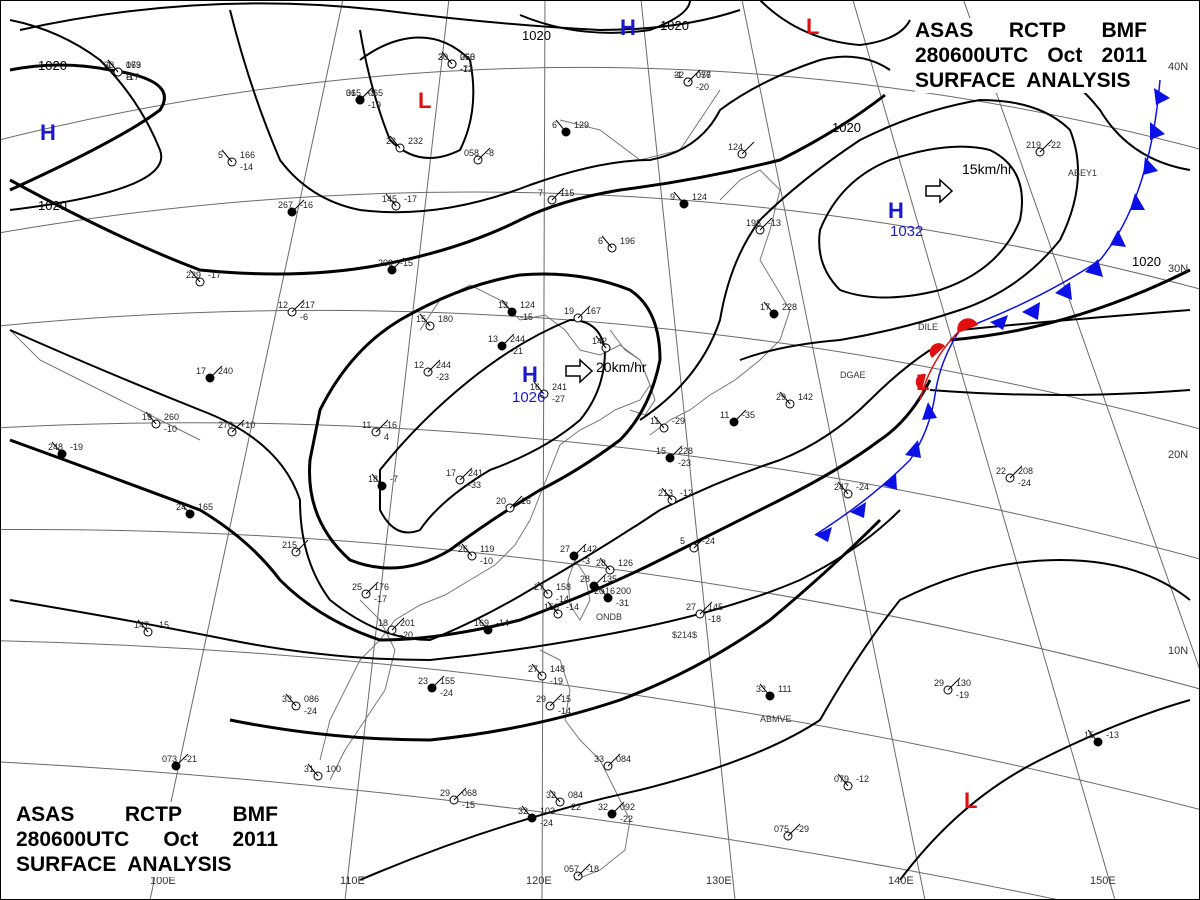 The height and width of the screenshot is (900, 1200). Describe the element at coordinates (535, 387) in the screenshot. I see `station-value: 16` at that location.